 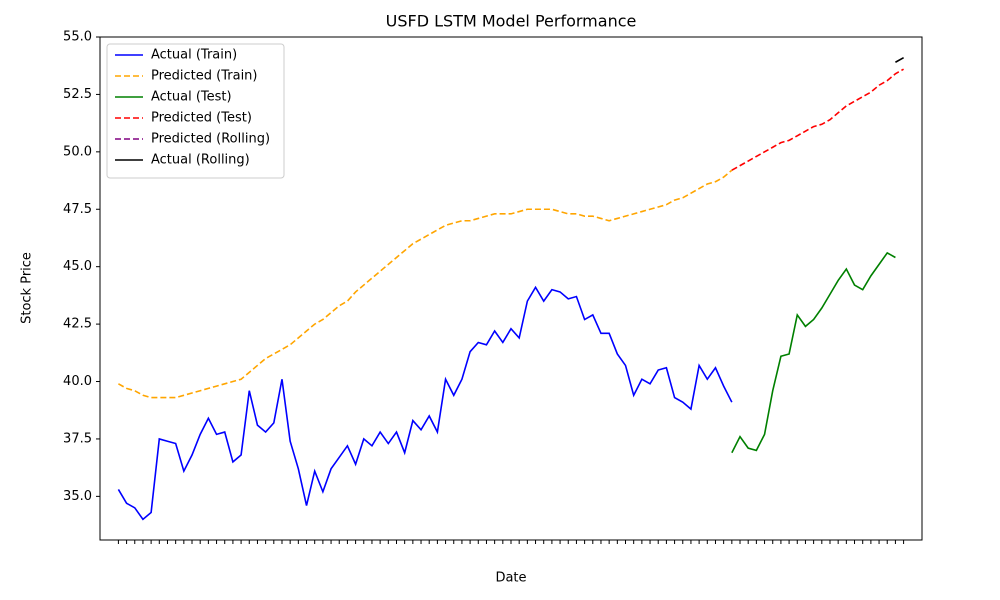 What do you see at coordinates (204, 76) in the screenshot?
I see `legend-label: Predicted (Train)` at bounding box center [204, 76].